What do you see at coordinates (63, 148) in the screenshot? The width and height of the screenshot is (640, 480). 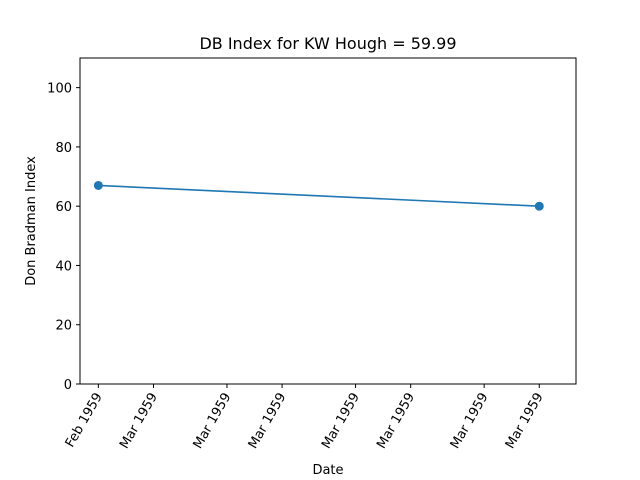 I see `y-tick-label: 80` at bounding box center [63, 148].